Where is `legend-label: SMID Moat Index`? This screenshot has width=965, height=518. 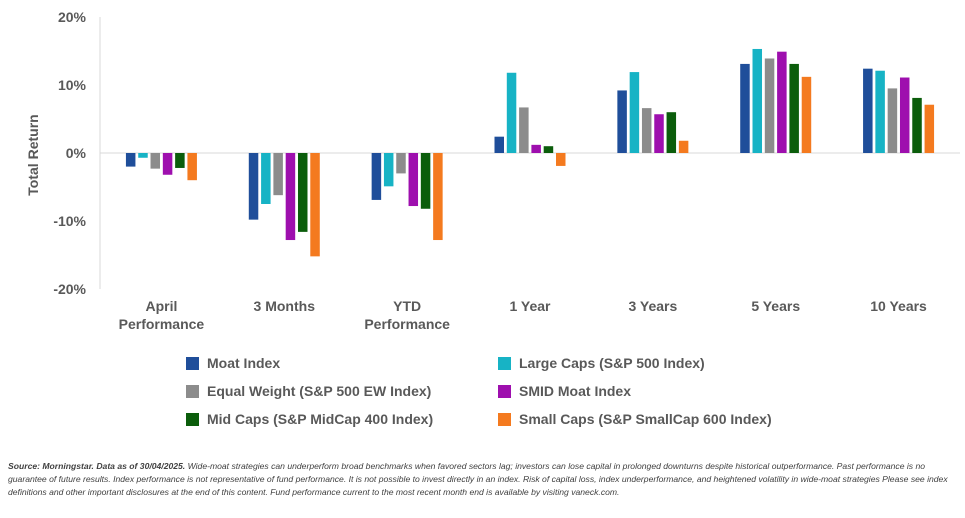
legend-label: SMID Moat Index is located at coordinates (575, 391).